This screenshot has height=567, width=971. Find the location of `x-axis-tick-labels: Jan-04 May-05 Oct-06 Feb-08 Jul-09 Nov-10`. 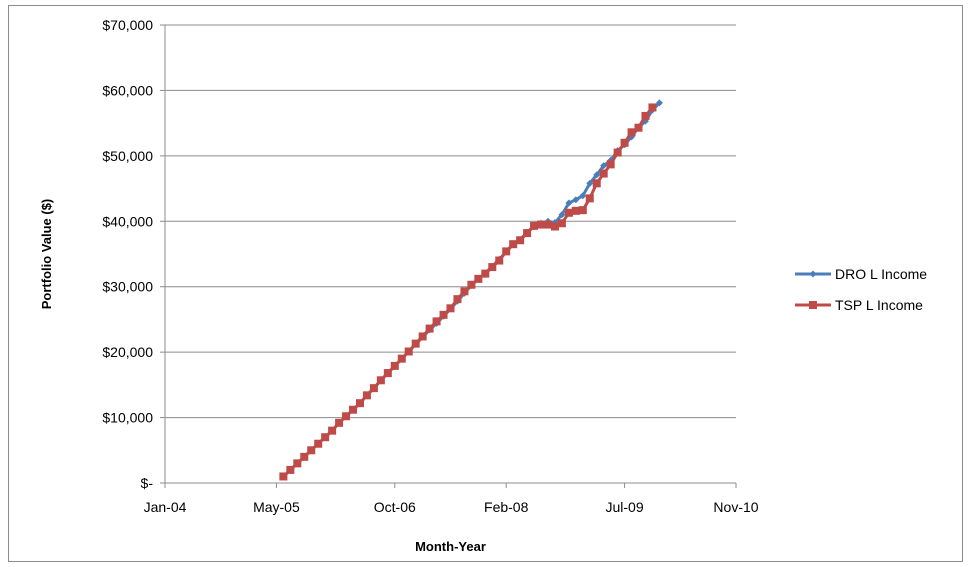

x-axis-tick-labels: Jan-04 May-05 Oct-06 Feb-08 Jul-09 Nov-10 is located at coordinates (451, 499).